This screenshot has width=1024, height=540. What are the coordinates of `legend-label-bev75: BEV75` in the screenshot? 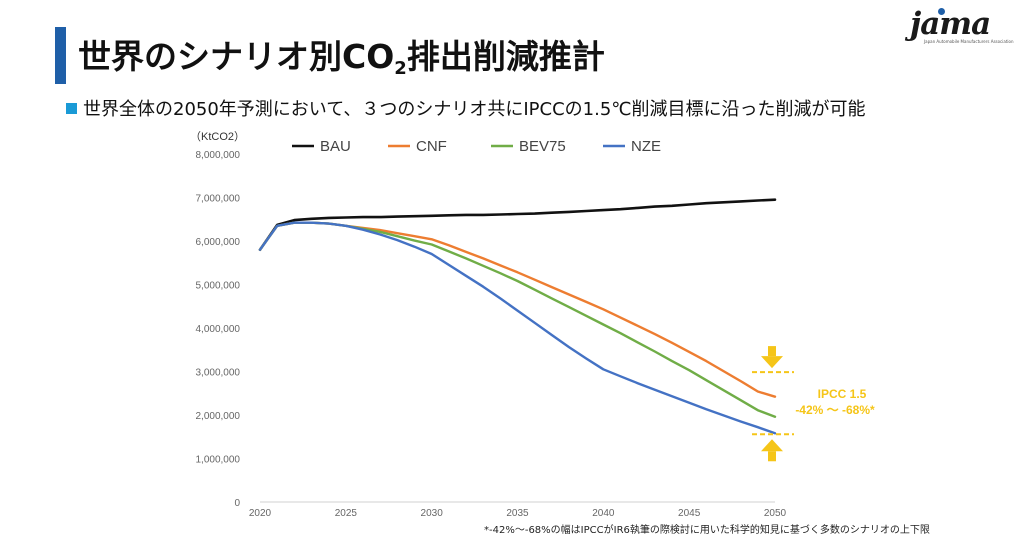 It's located at (542, 146).